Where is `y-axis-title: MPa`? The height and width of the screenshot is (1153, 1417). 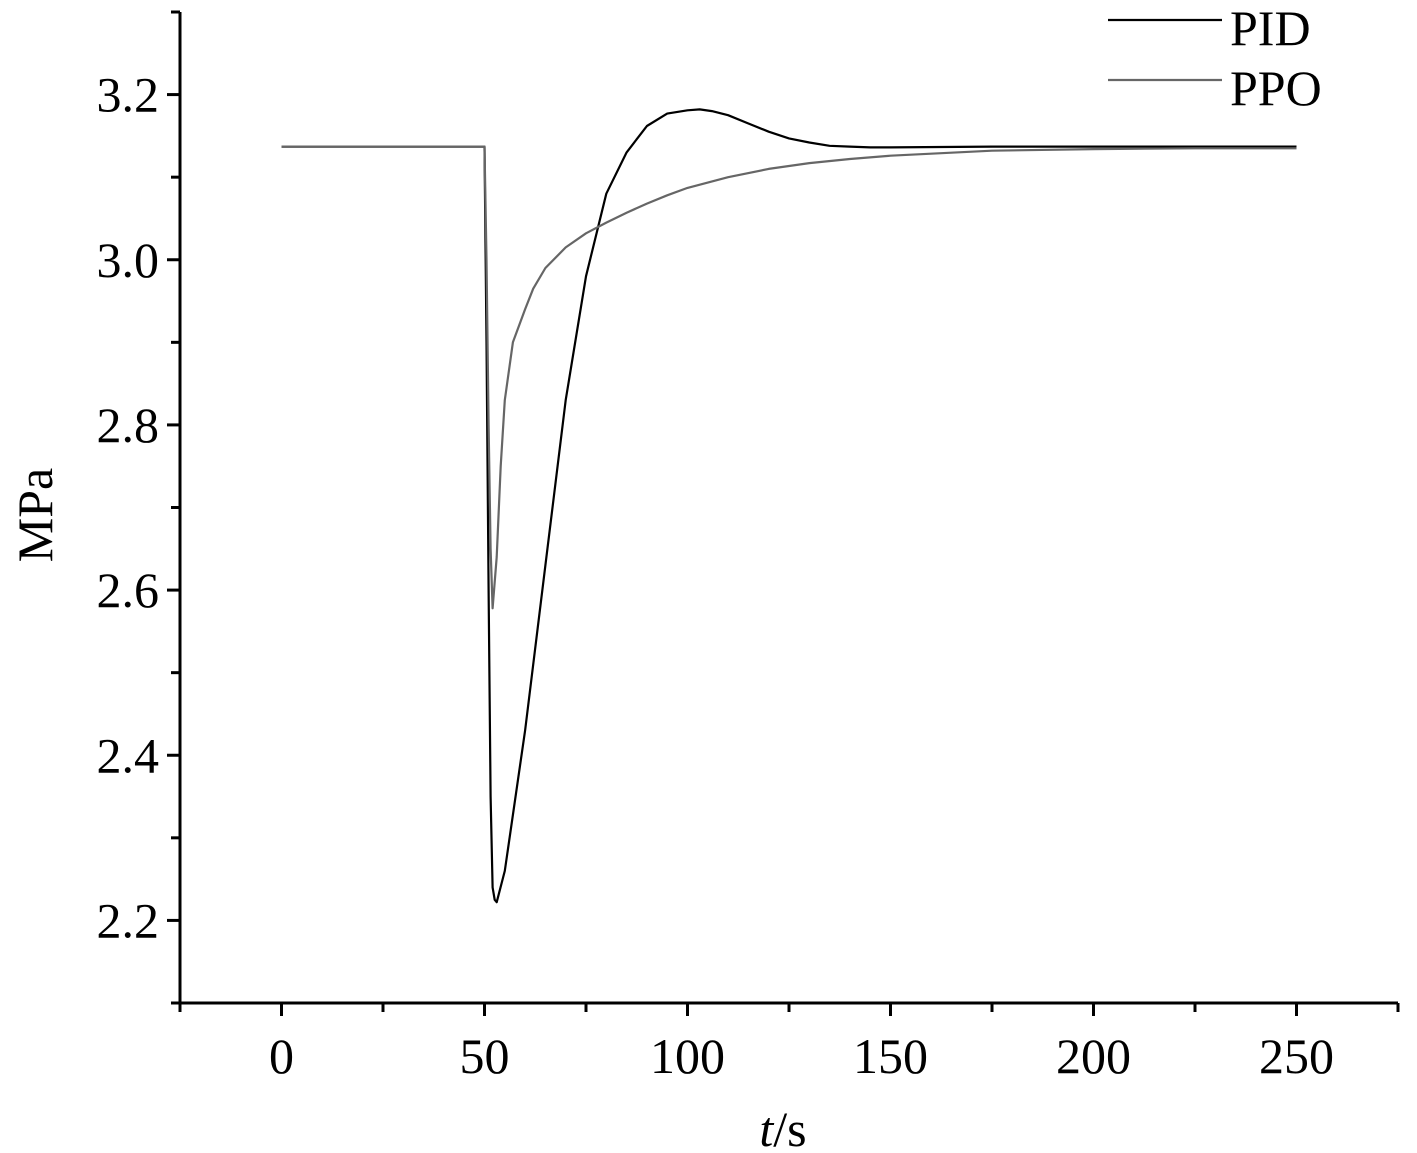 y-axis-title: MPa is located at coordinates (35, 515).